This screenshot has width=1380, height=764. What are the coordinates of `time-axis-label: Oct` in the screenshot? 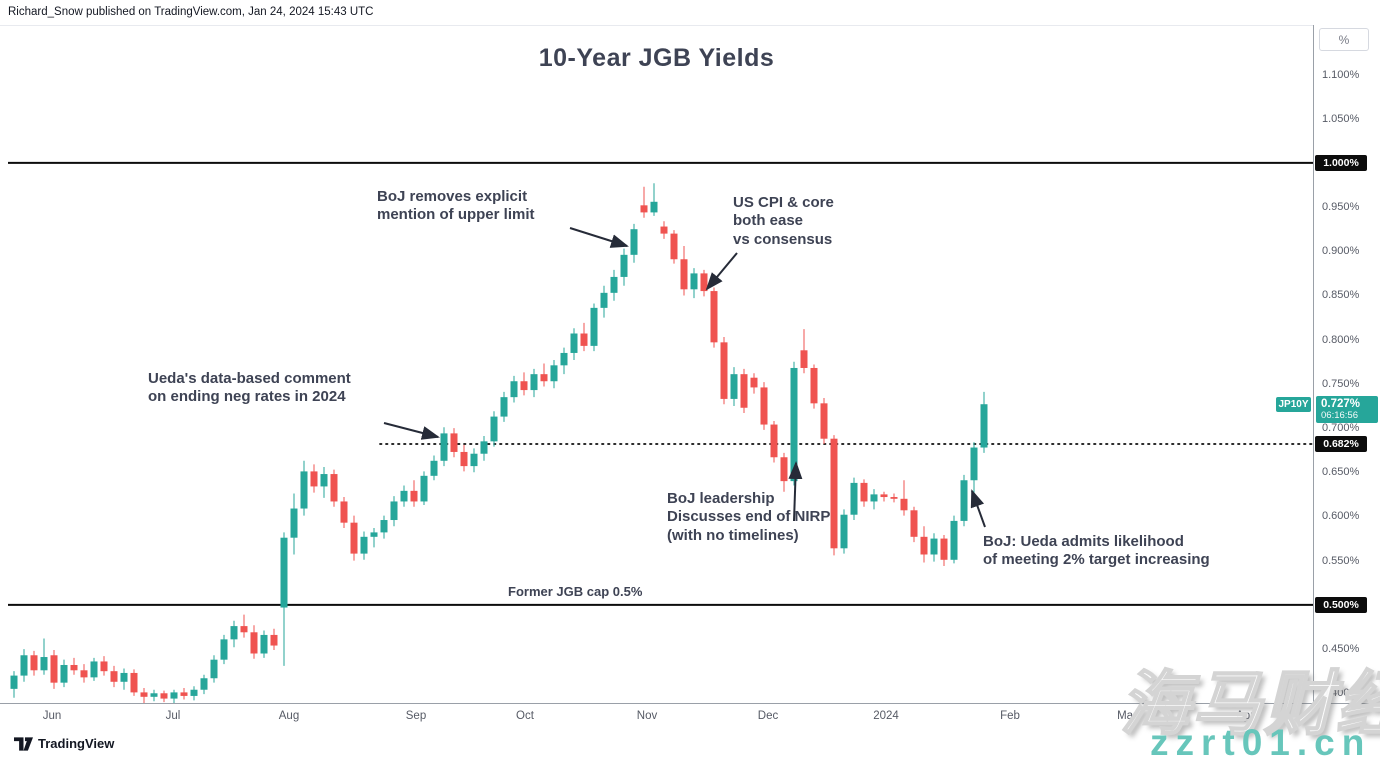 It's located at (525, 716).